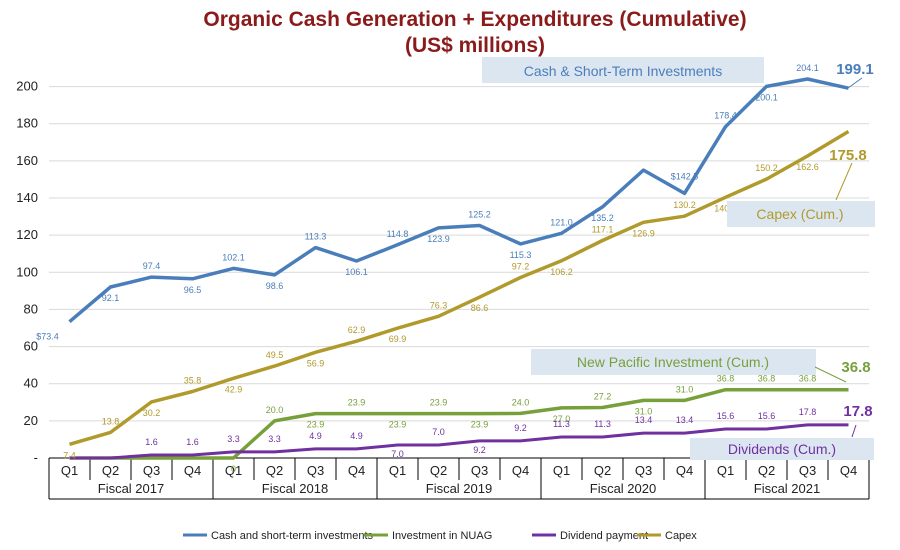  I want to click on data-label: 106.2, so click(561, 272).